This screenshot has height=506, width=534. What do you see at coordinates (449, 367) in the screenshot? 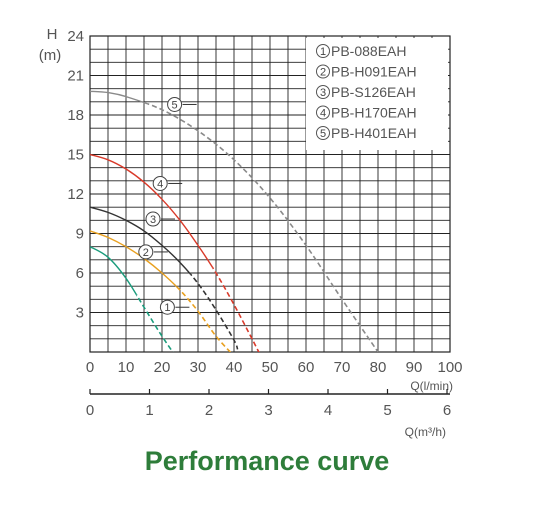
I see `x-tick-label: 100` at bounding box center [449, 367].